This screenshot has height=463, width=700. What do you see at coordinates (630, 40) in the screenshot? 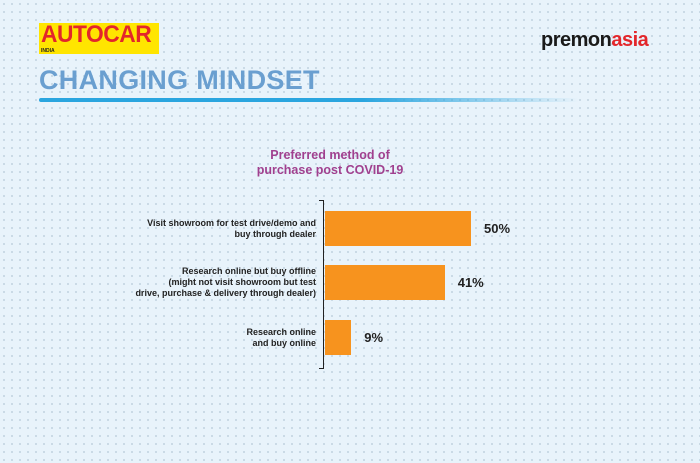
I see `asia-text: asia` at bounding box center [630, 40].